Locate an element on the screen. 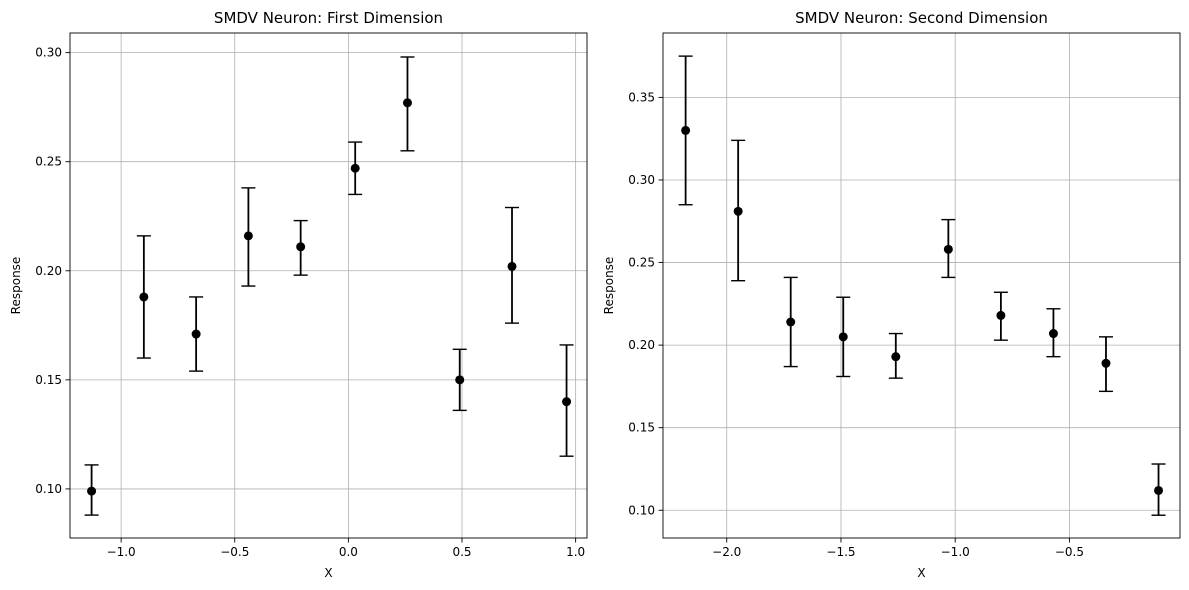  y-tick-label: 0.35 is located at coordinates (641, 97).